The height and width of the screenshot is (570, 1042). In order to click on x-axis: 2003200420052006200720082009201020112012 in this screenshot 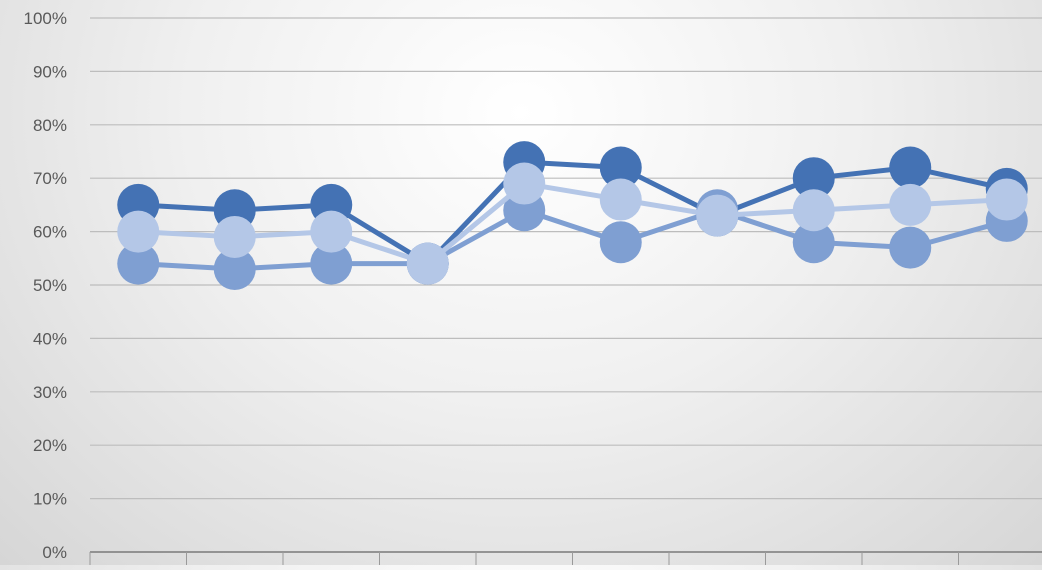, I will do `click(558, 561)`.